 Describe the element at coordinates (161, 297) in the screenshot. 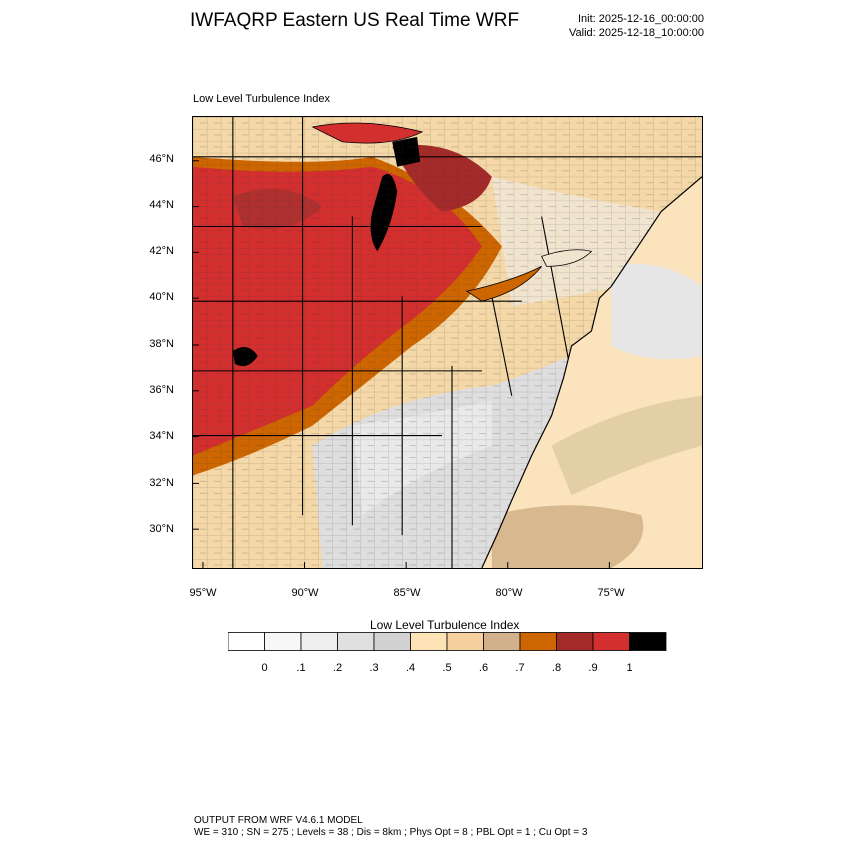

I see `lat-label-40: 40°N` at that location.